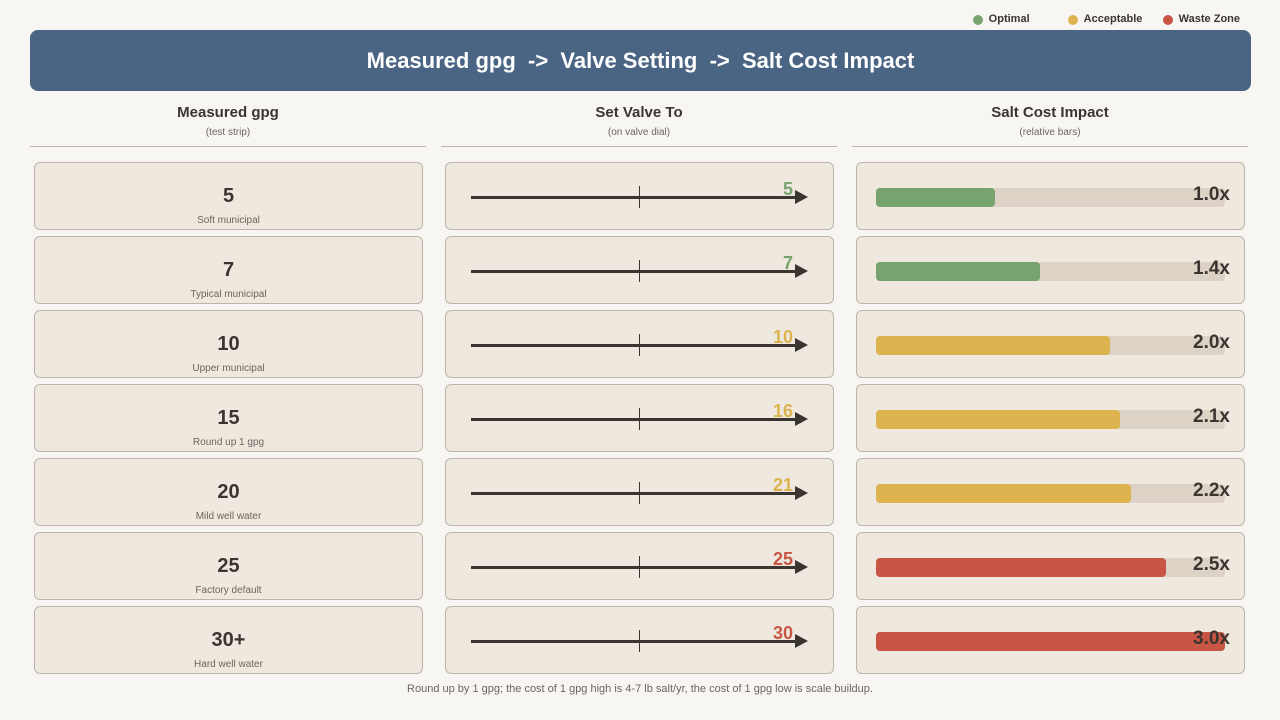 The image size is (1280, 720). I want to click on column-header-measured: Measured gpg (test strip), so click(228, 125).